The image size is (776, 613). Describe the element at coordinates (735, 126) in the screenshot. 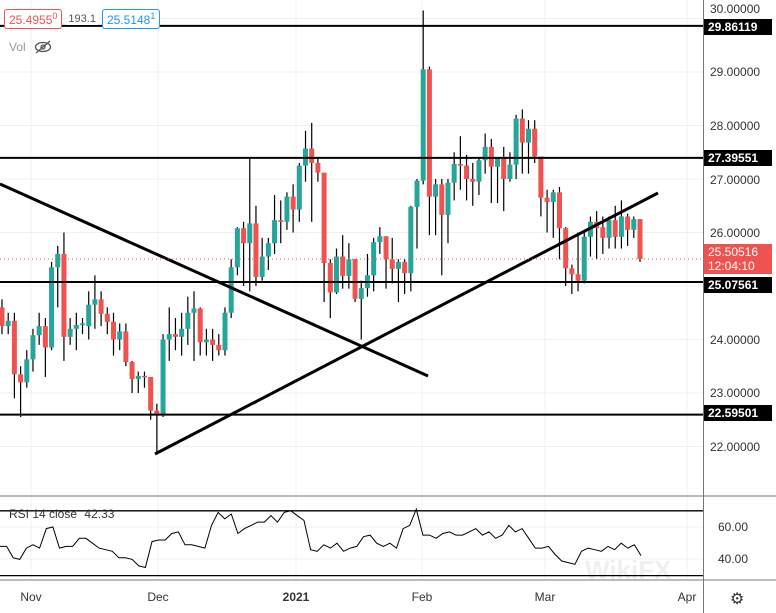

I see `price-axis-label: 28.00000` at that location.